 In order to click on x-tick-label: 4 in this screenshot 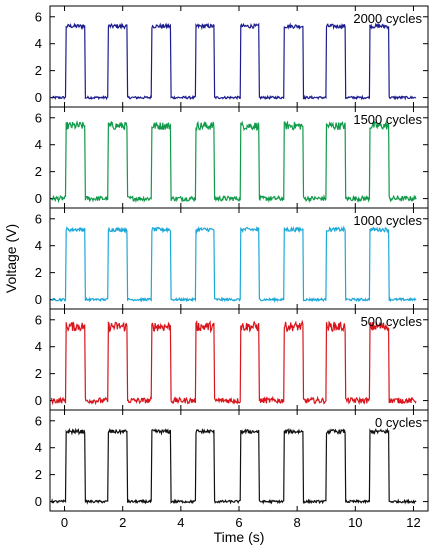, I will do `click(180, 522)`.